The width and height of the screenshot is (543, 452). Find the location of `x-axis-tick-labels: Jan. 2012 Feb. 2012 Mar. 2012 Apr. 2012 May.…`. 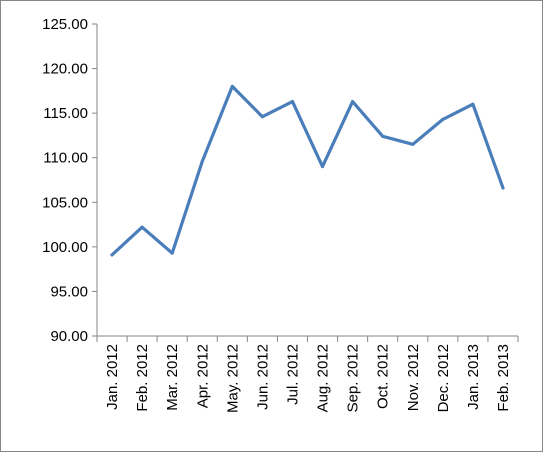

x-axis-tick-labels: Jan. 2012 Feb. 2012 Mar. 2012 Apr. 2012 May.… is located at coordinates (308, 378).